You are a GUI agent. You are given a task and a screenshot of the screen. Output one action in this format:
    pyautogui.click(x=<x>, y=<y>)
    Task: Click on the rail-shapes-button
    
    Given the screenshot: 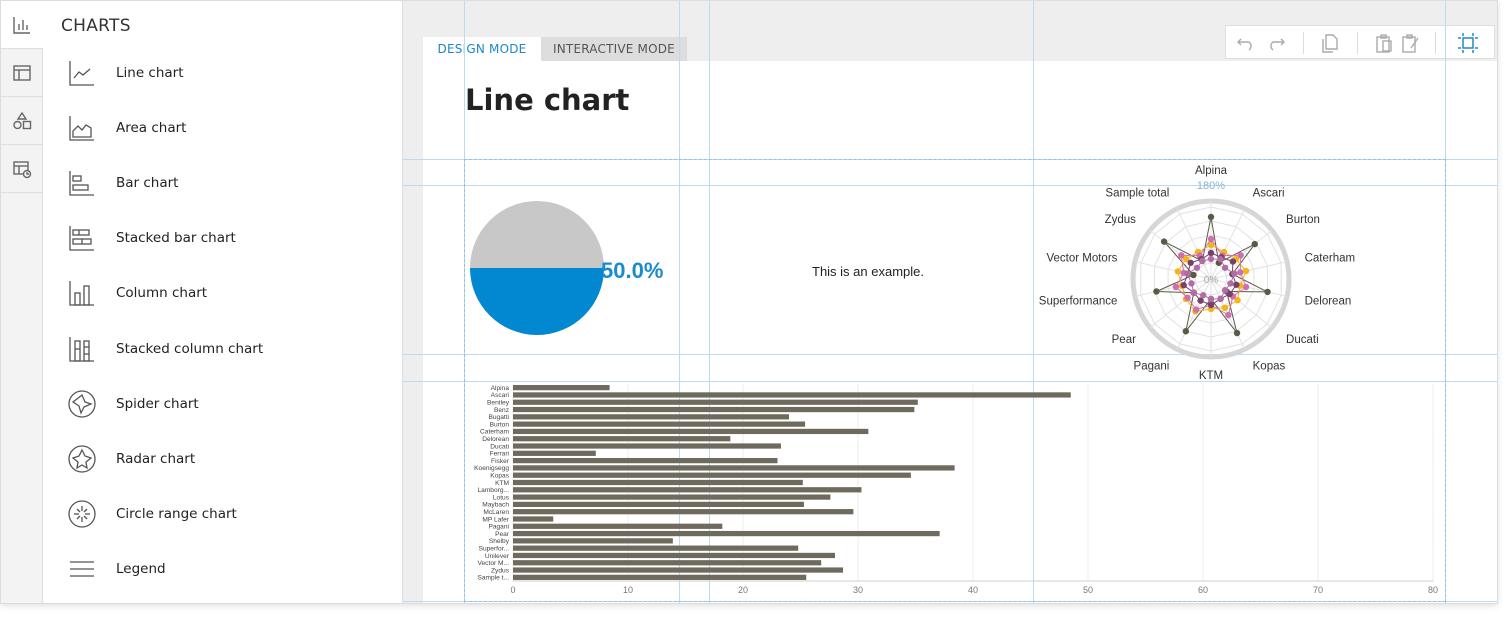 What is the action you would take?
    pyautogui.click(x=22, y=121)
    